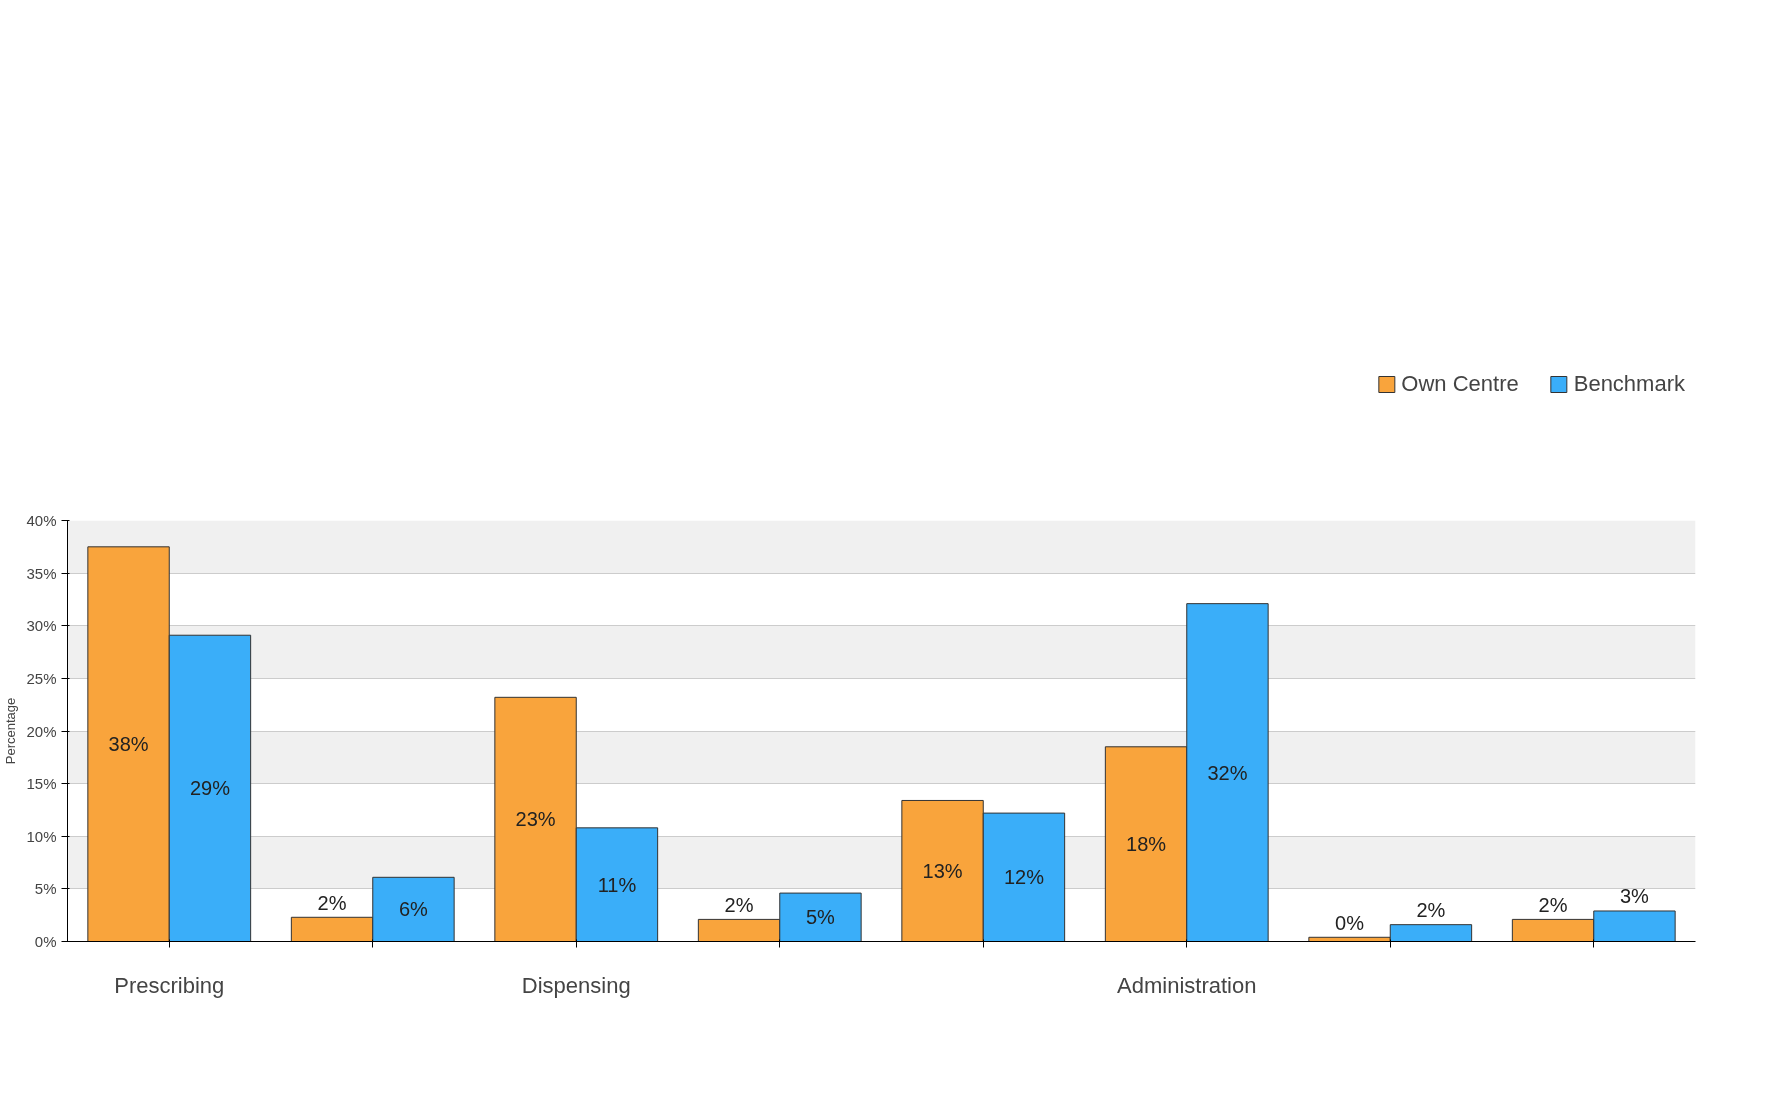 This screenshot has height=1111, width=1767. What do you see at coordinates (169, 985) in the screenshot?
I see `x-tick-label: Prescribing` at bounding box center [169, 985].